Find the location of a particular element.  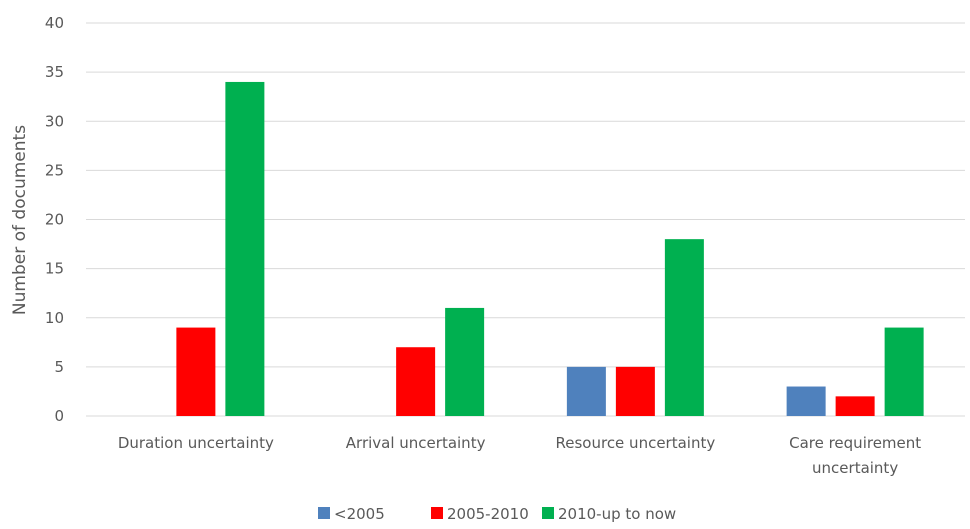

y-tick-label: 10 is located at coordinates (54, 318).